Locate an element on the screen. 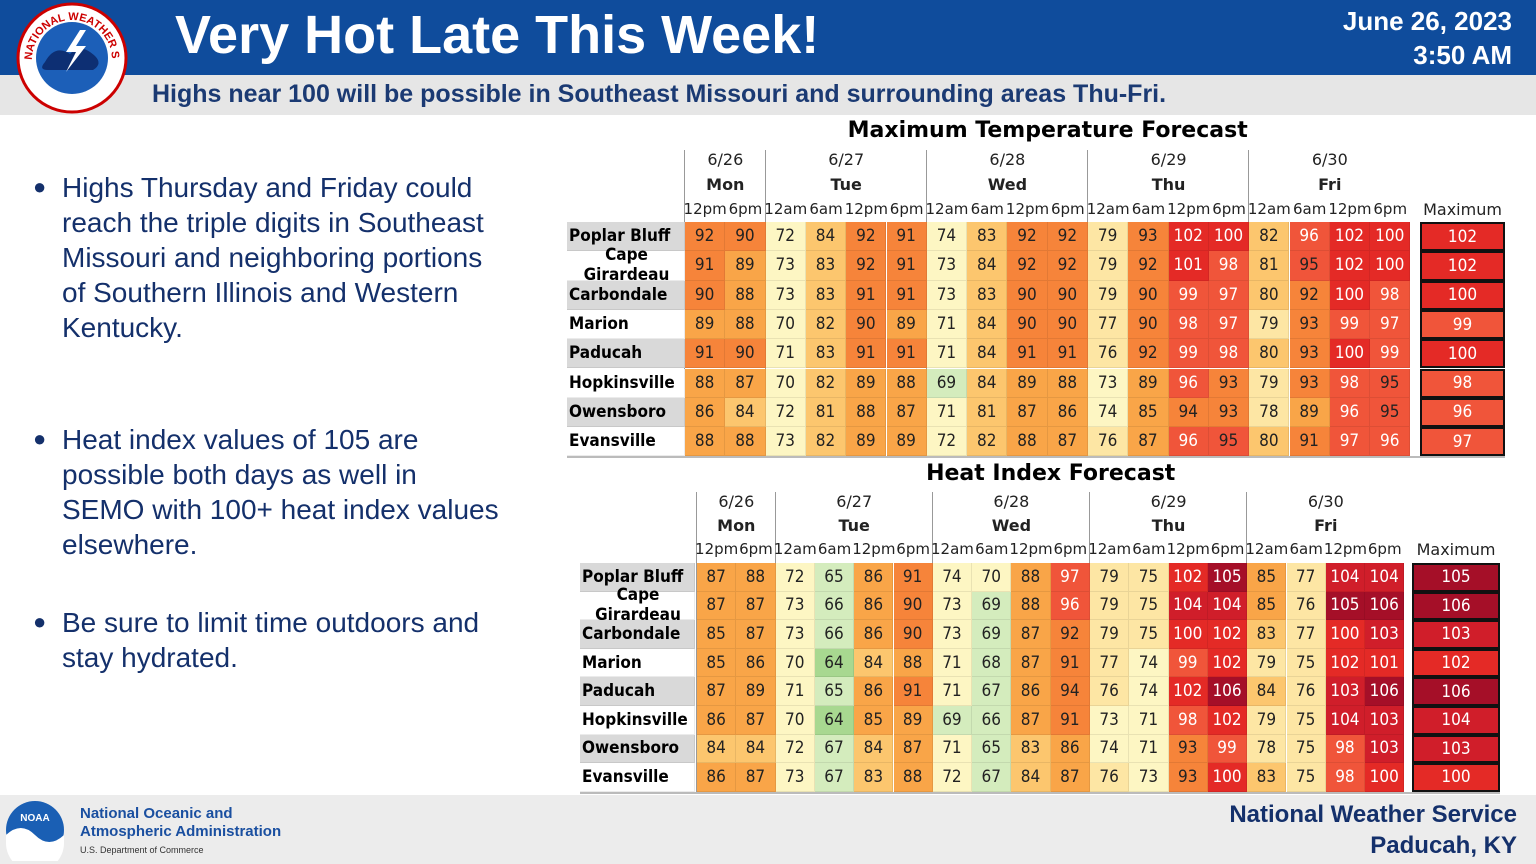 The height and width of the screenshot is (864, 1536). footer-bar is located at coordinates (768, 829).